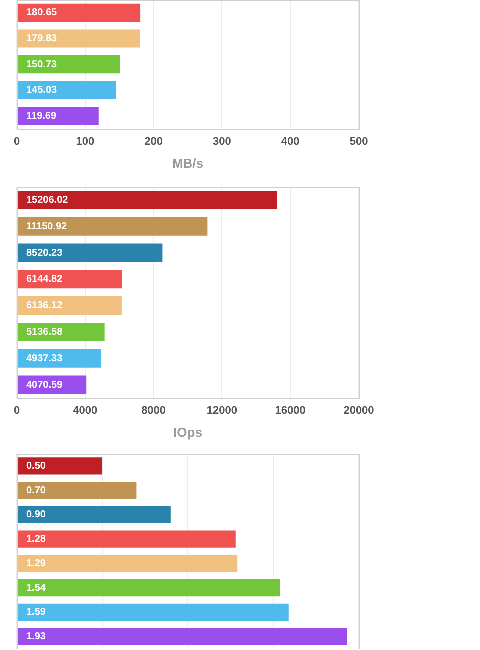 This screenshot has width=480, height=650. What do you see at coordinates (359, 142) in the screenshot?
I see `x-tick-label: 500` at bounding box center [359, 142].